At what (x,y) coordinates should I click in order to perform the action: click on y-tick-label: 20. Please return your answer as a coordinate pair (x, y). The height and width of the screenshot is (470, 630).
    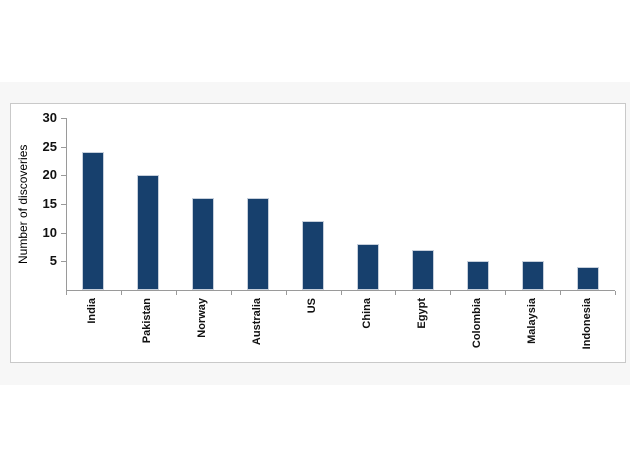
    Looking at the image, I should click on (49, 175).